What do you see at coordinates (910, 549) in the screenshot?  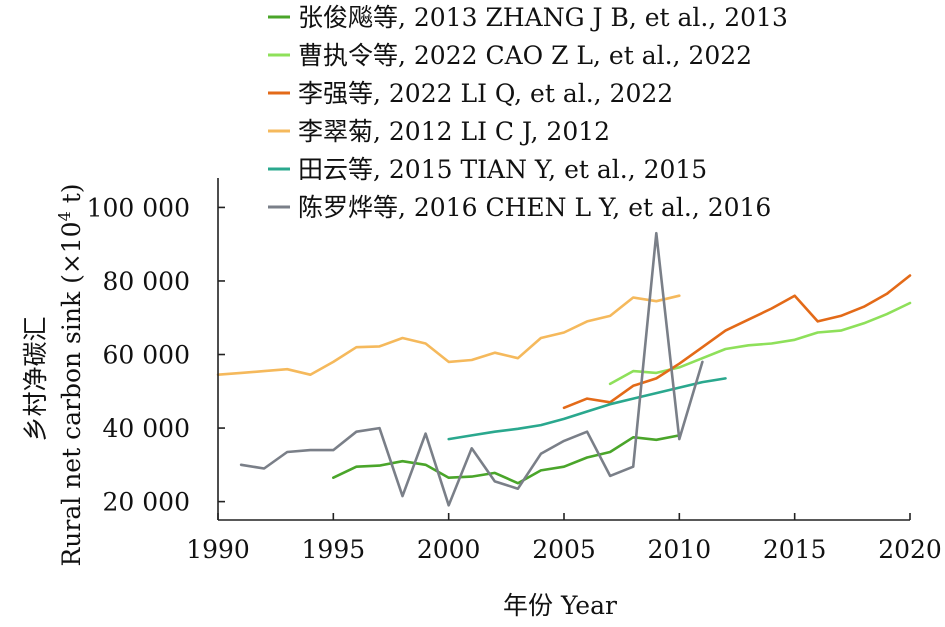 I see `x-tick-label: 2020` at bounding box center [910, 549].